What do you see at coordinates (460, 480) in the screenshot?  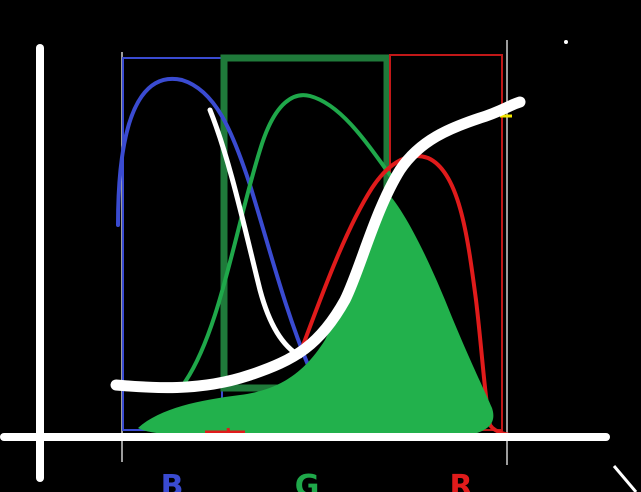 I see `band-label-red: R` at bounding box center [460, 480].